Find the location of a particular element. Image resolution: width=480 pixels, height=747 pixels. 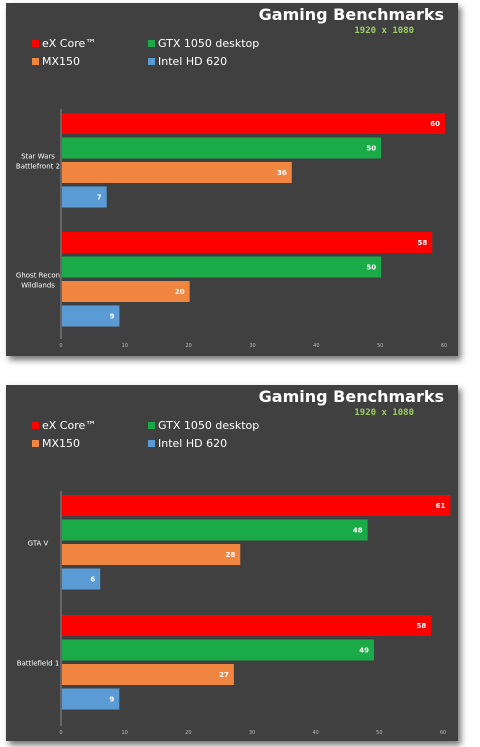

bar-value-label: 49 is located at coordinates (364, 651).